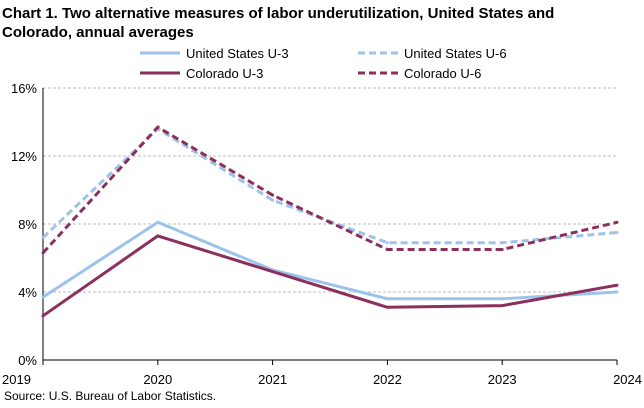 Image resolution: width=644 pixels, height=408 pixels. Describe the element at coordinates (27, 360) in the screenshot. I see `y-tick-label: 0%` at that location.